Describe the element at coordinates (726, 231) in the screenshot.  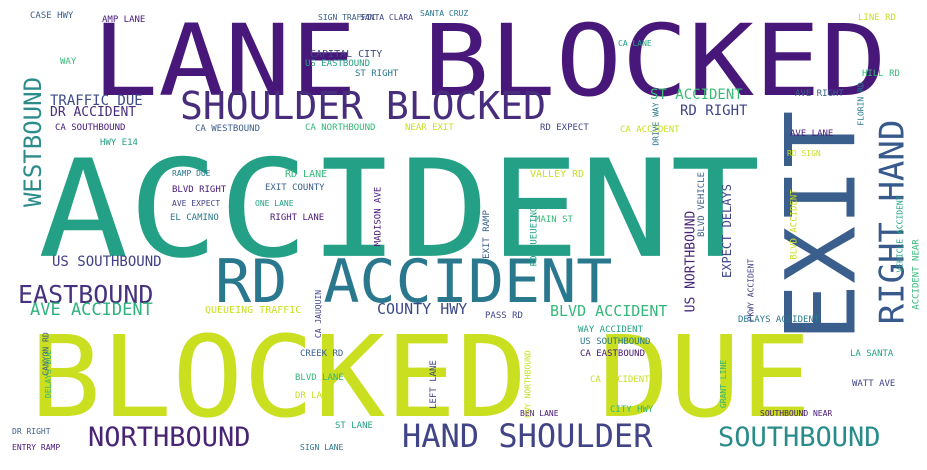
I see `word-expect-delays: EXPECT DELAYS` at that location.